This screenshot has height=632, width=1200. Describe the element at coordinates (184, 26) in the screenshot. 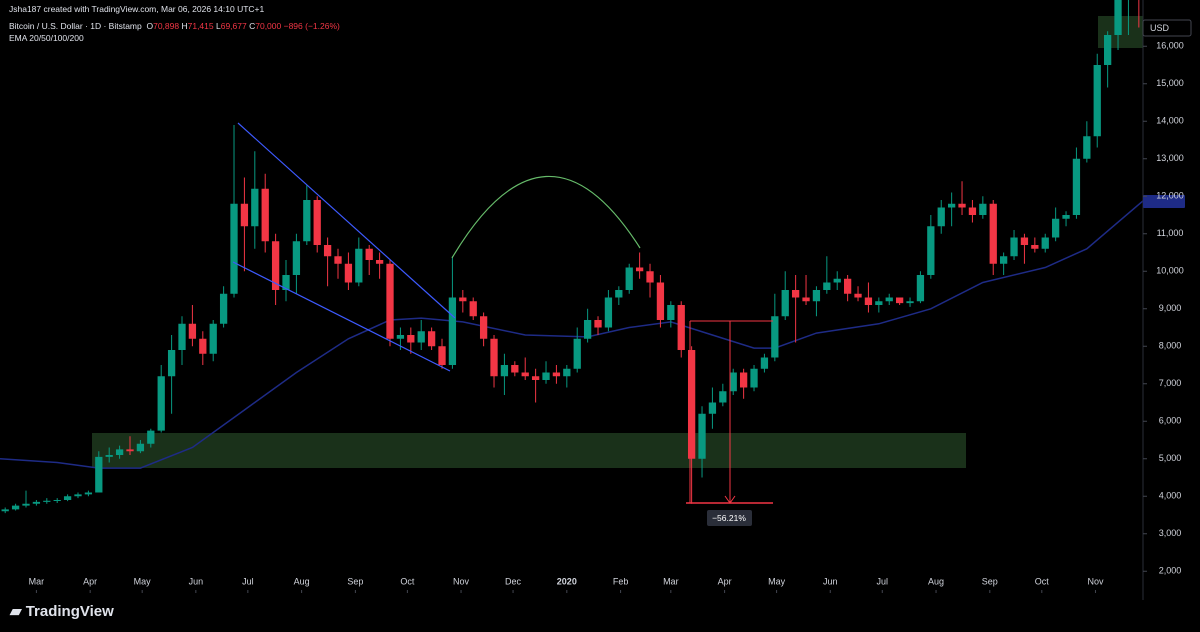

I see `ohlc-label: H` at that location.